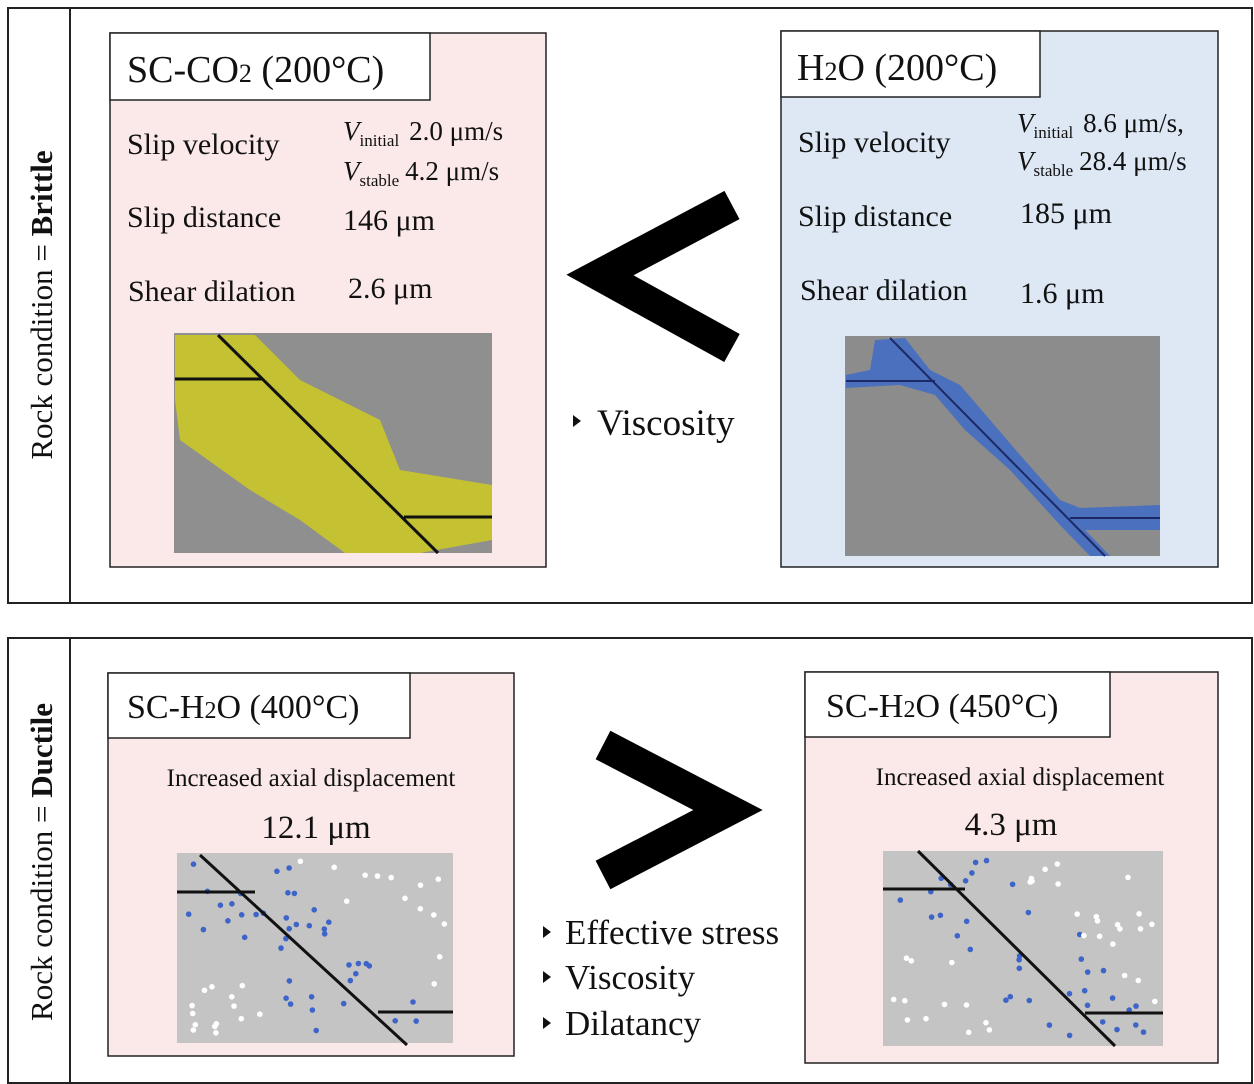 Image resolution: width=1254 pixels, height=1084 pixels. Describe the element at coordinates (287, 707) in the screenshot. I see `title-text: O (400°C)` at that location.